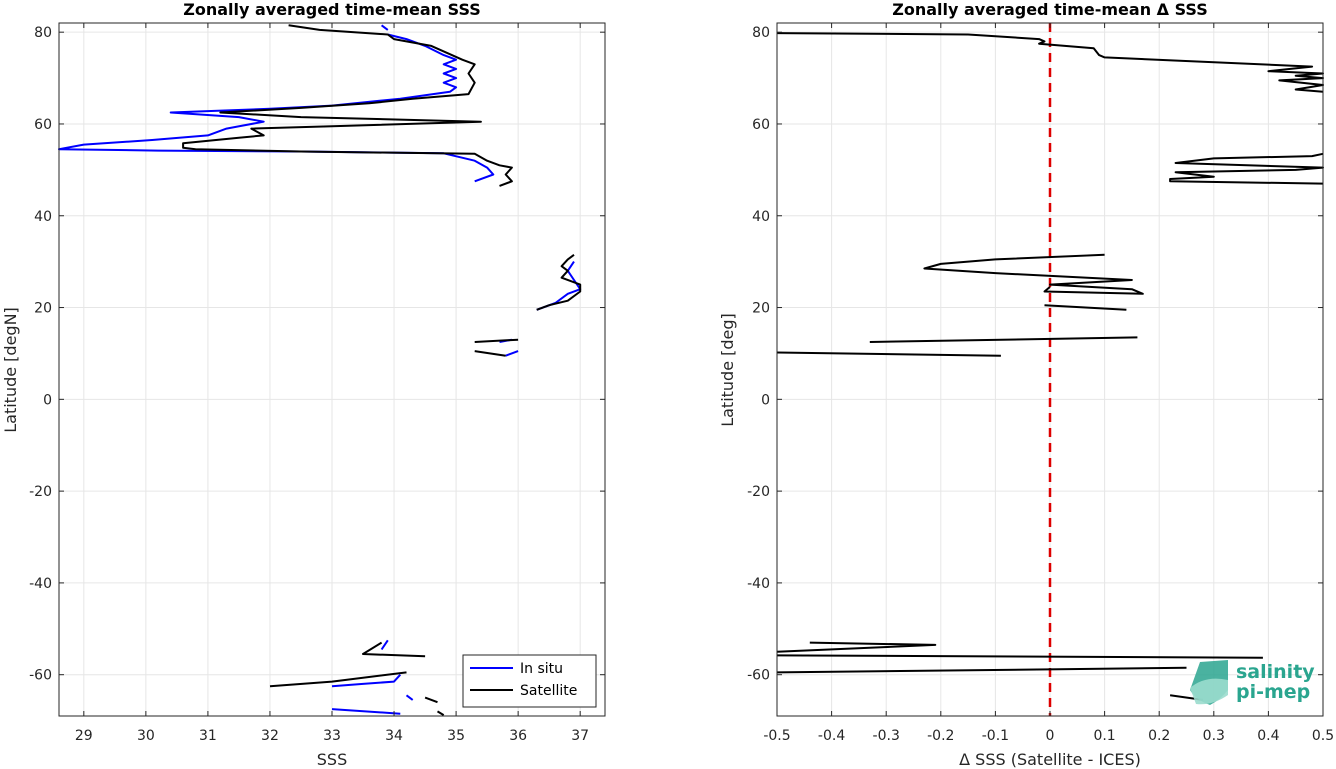 This screenshot has height=769, width=1336. Describe the element at coordinates (940, 736) in the screenshot. I see `right-x-tick-label: -0.2` at that location.